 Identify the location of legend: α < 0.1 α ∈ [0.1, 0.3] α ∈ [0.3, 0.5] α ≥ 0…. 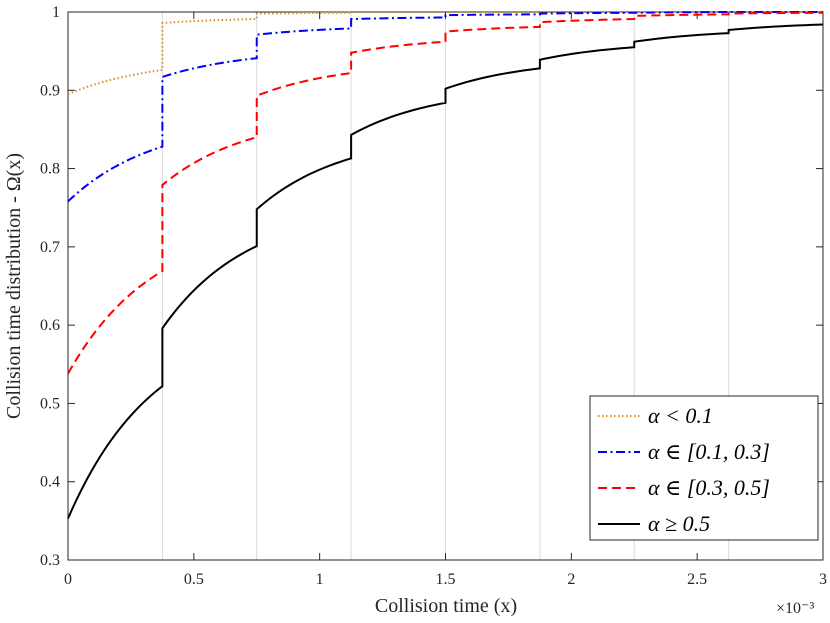
(704, 468).